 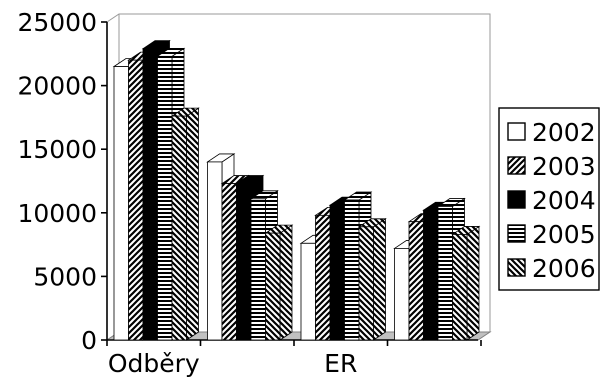 I want to click on x-category-label: Odběry, so click(x=154, y=363).